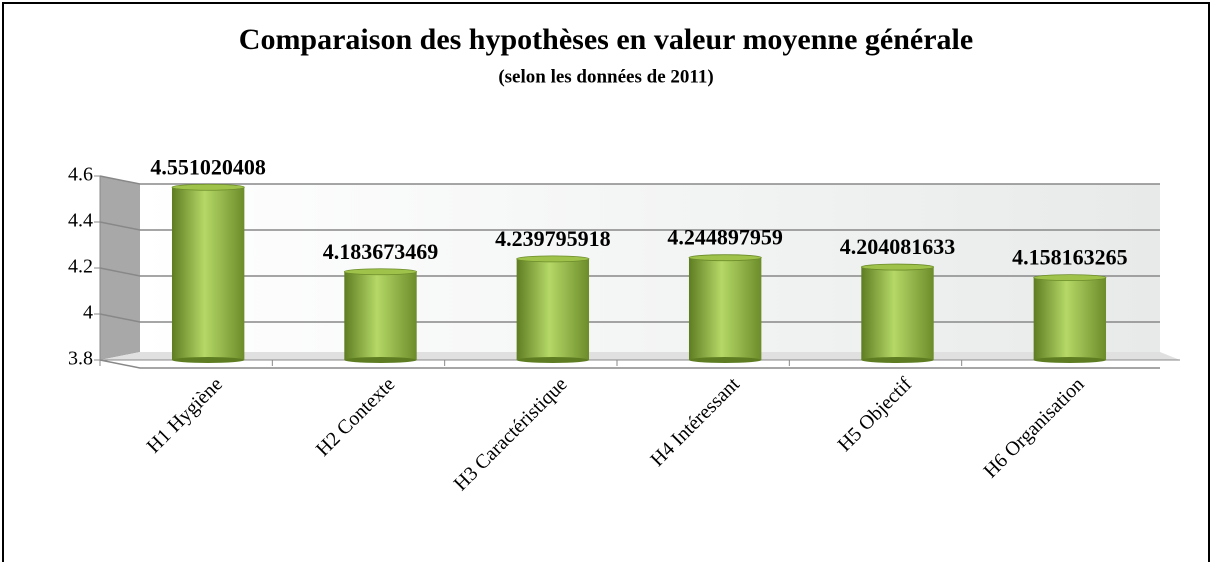 This screenshot has height=562, width=1213. Describe the element at coordinates (640, 356) in the screenshot. I see `floor` at that location.